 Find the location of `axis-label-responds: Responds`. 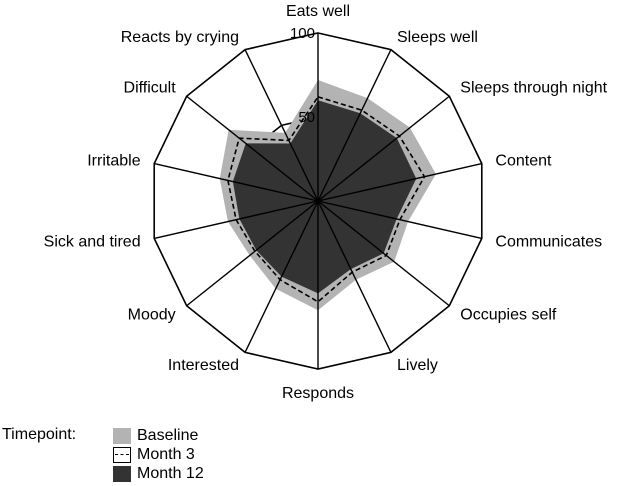

axis-label-responds: Responds is located at coordinates (318, 393).